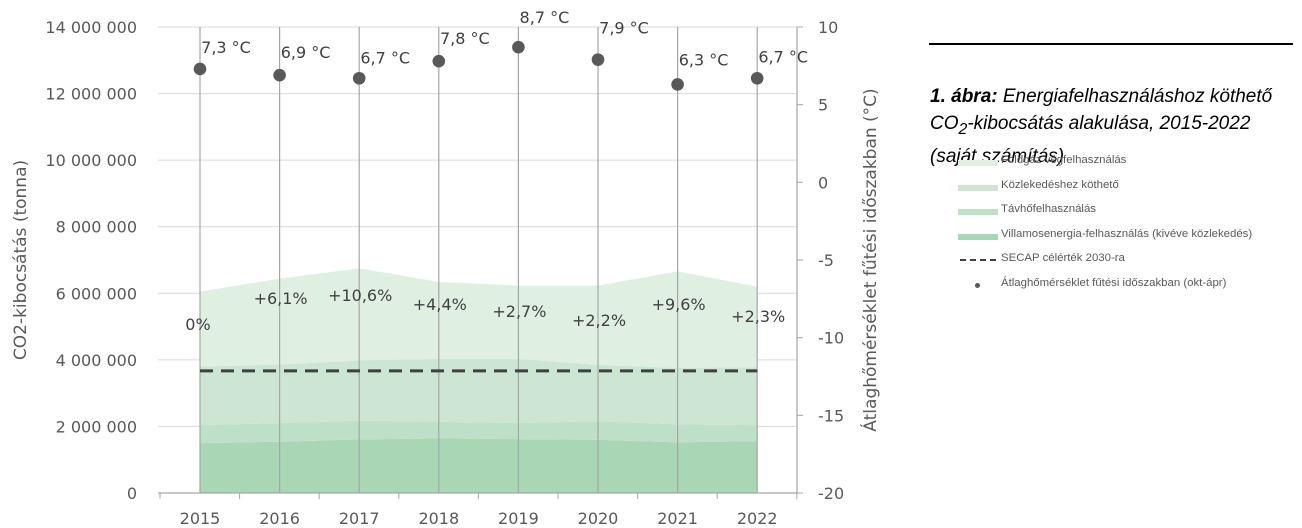 This screenshot has height=528, width=1302. I want to click on legend-label: Távhőfelhasználás, so click(1048, 209).